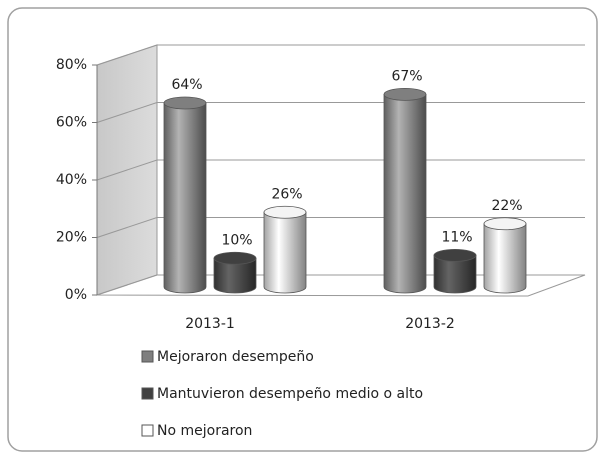 This screenshot has height=459, width=605. I want to click on data-label: 10%, so click(236, 240).